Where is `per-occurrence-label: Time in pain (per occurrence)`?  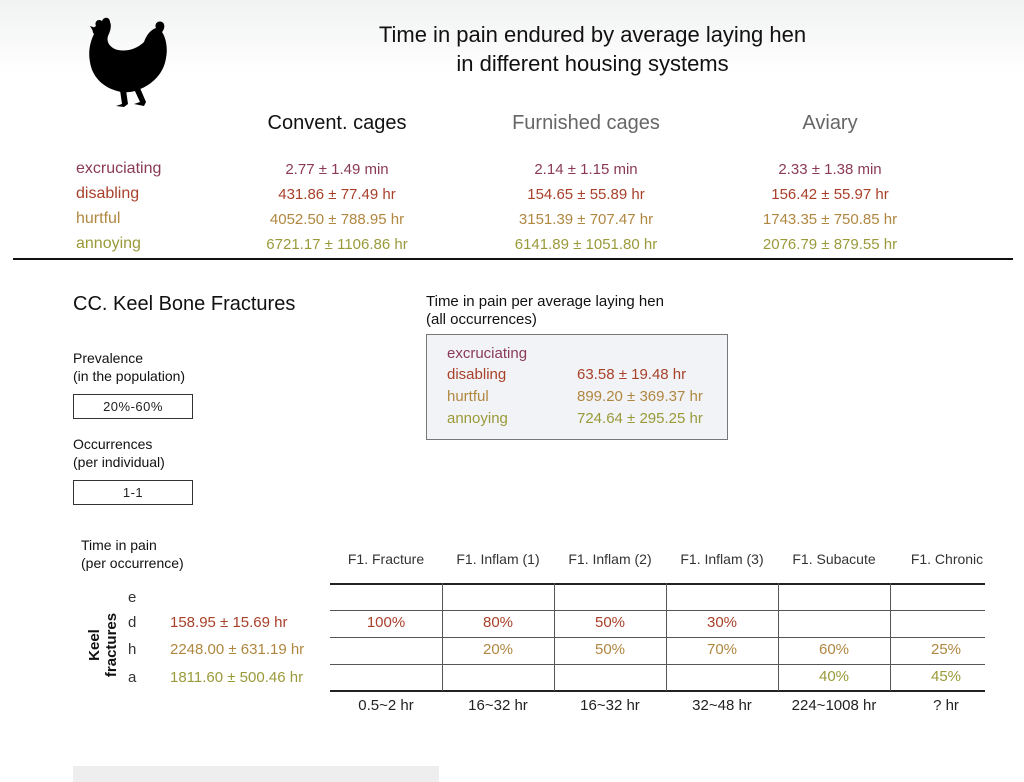
per-occurrence-label: Time in pain (per occurrence) is located at coordinates (132, 554).